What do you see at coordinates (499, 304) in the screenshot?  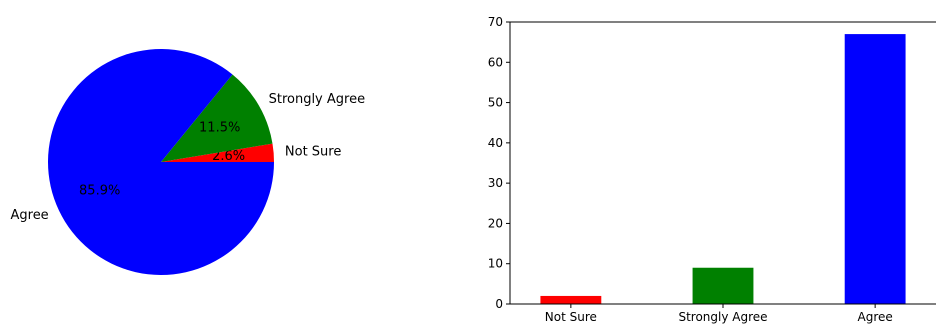 I see `y-tick-label-0: 0` at bounding box center [499, 304].